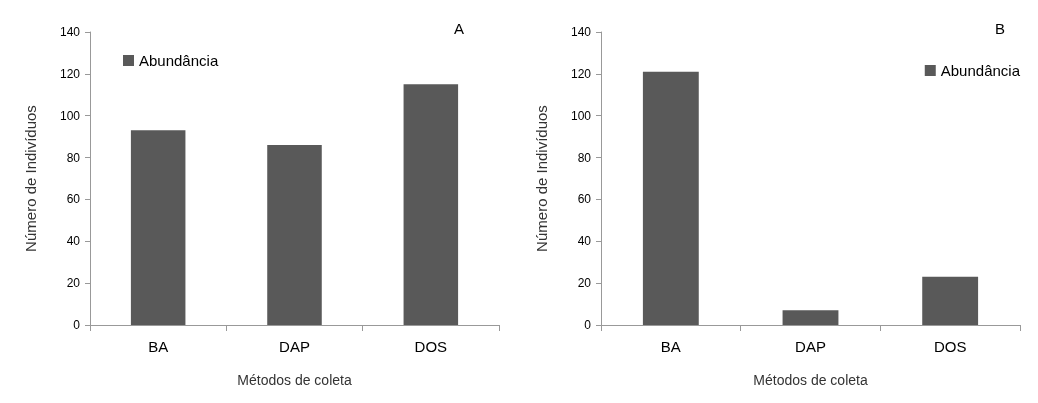 The height and width of the screenshot is (403, 1038). Describe the element at coordinates (1000, 28) in the screenshot. I see `chart-title: B` at that location.